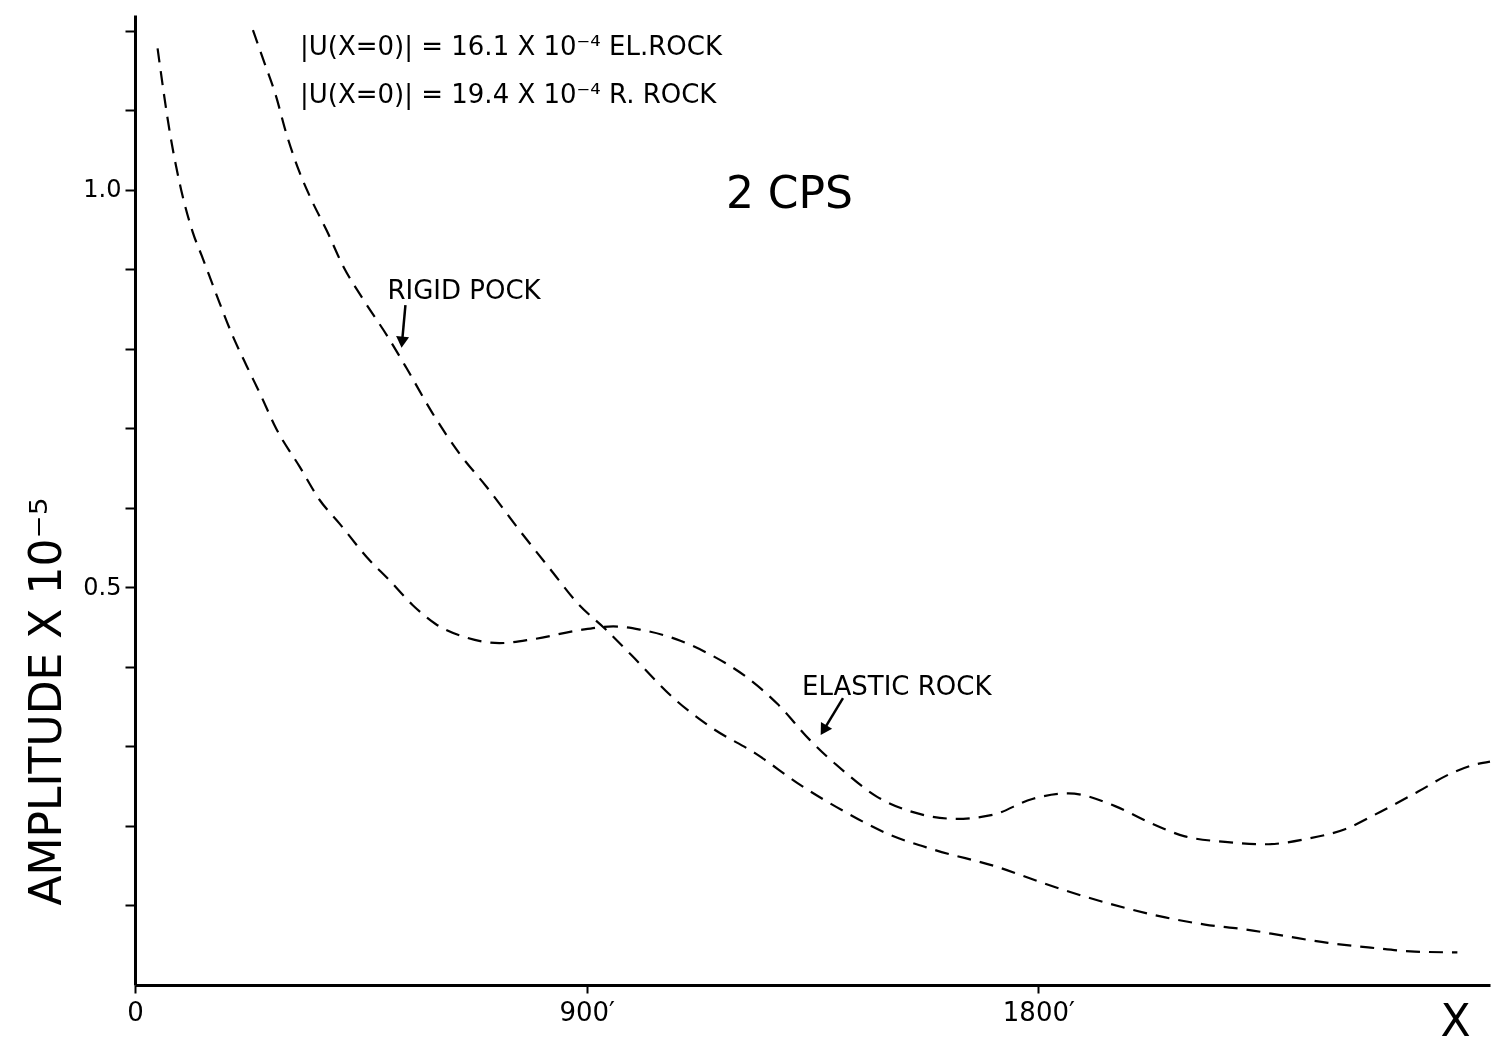  What do you see at coordinates (135, 1011) in the screenshot?
I see `x-tick-label: 0` at bounding box center [135, 1011].